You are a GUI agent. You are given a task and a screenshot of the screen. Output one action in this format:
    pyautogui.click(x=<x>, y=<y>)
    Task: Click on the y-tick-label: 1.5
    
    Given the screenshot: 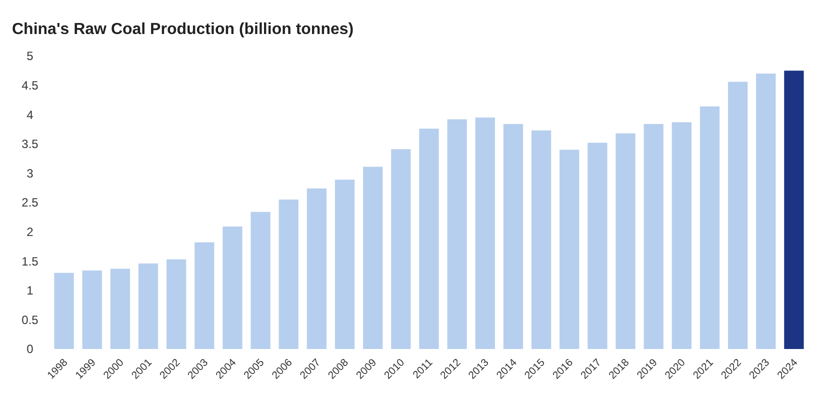 What is the action you would take?
    pyautogui.click(x=30, y=261)
    